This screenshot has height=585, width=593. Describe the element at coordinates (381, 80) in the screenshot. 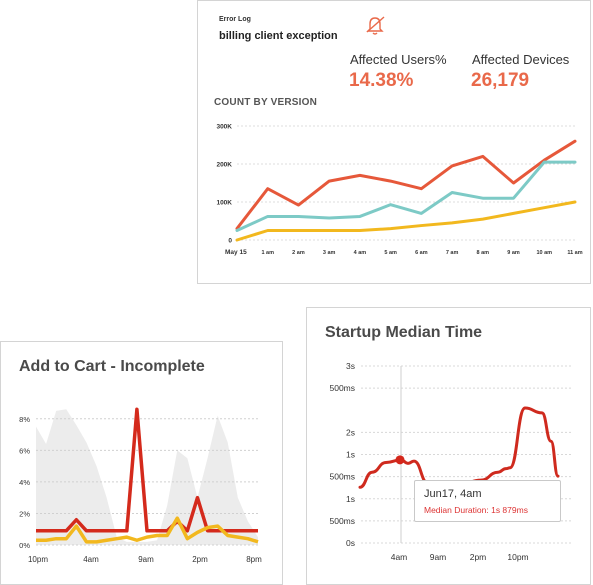

I see `metric-value-users: 14.38%` at that location.